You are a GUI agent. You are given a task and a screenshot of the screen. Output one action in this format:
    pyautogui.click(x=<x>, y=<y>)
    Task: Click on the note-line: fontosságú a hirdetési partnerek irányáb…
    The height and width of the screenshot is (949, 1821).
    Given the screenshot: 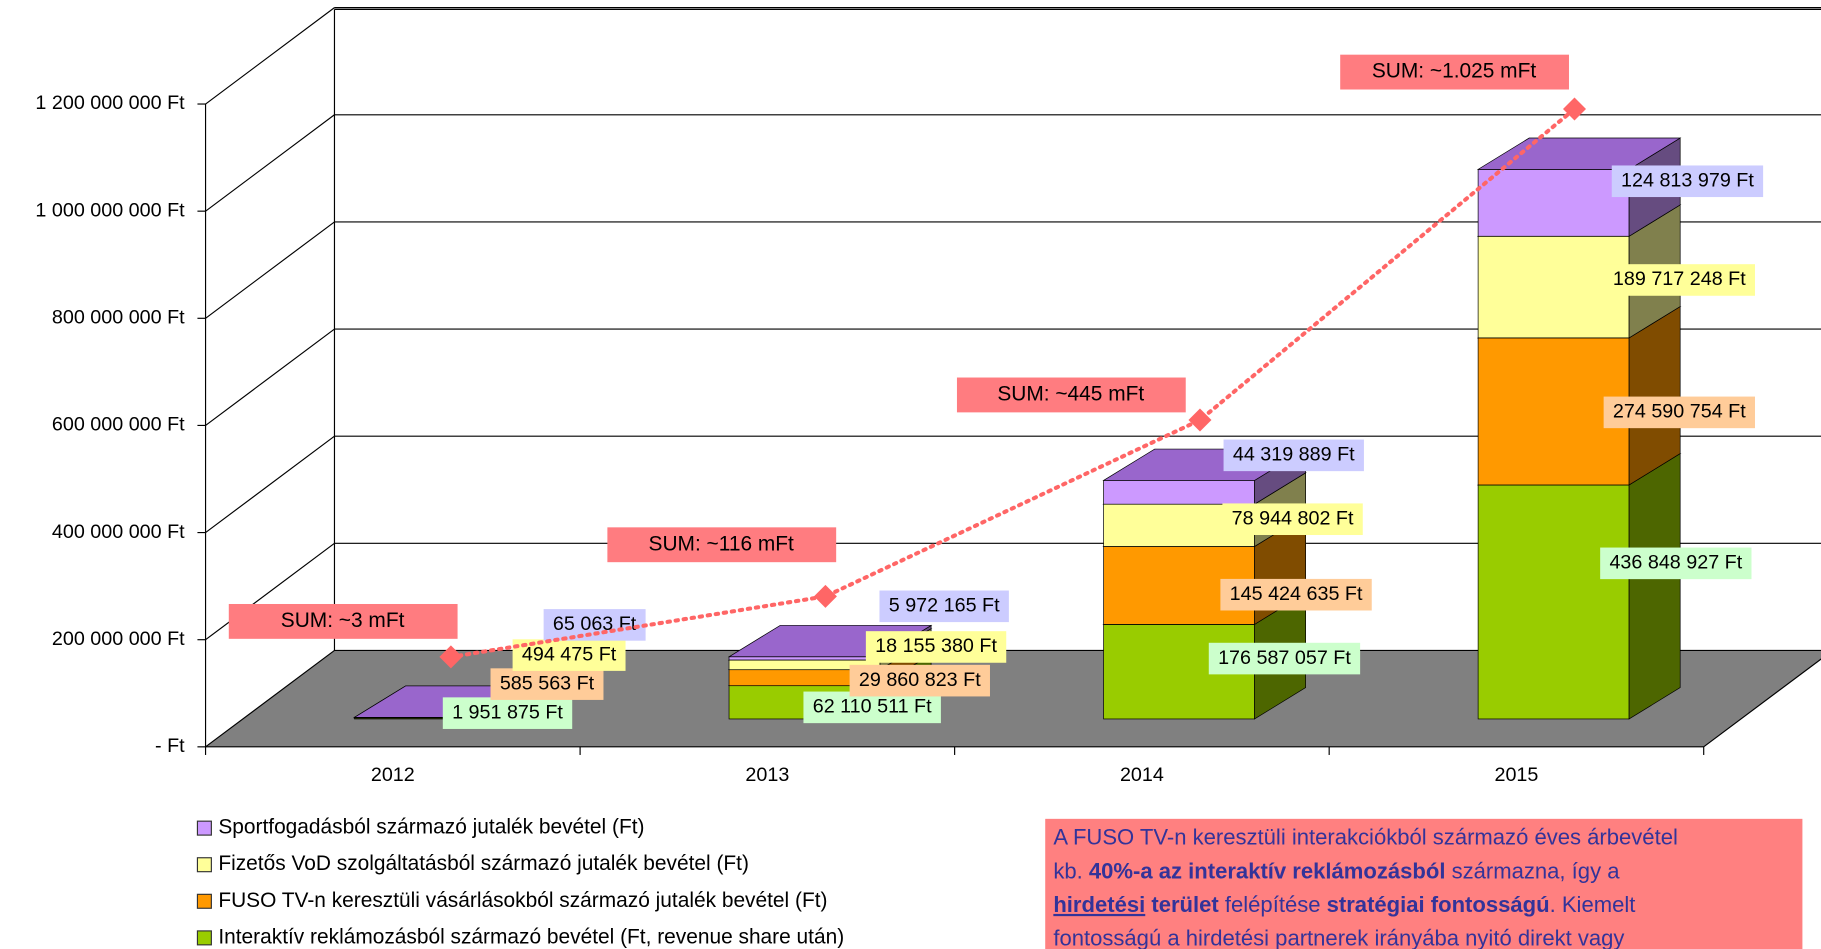 What is the action you would take?
    pyautogui.click(x=1338, y=937)
    